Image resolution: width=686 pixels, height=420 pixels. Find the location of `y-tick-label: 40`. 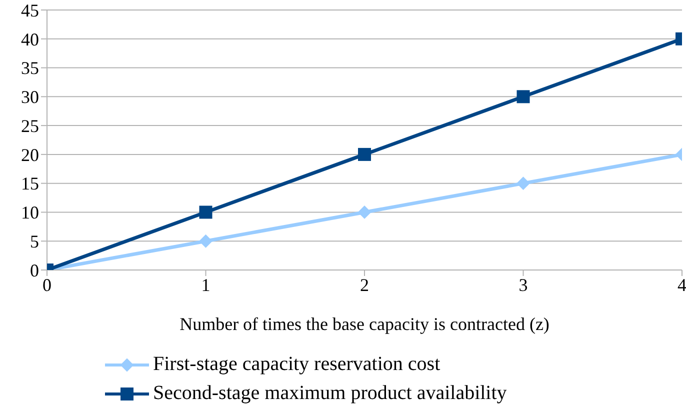

y-tick-label: 40 is located at coordinates (30, 39).